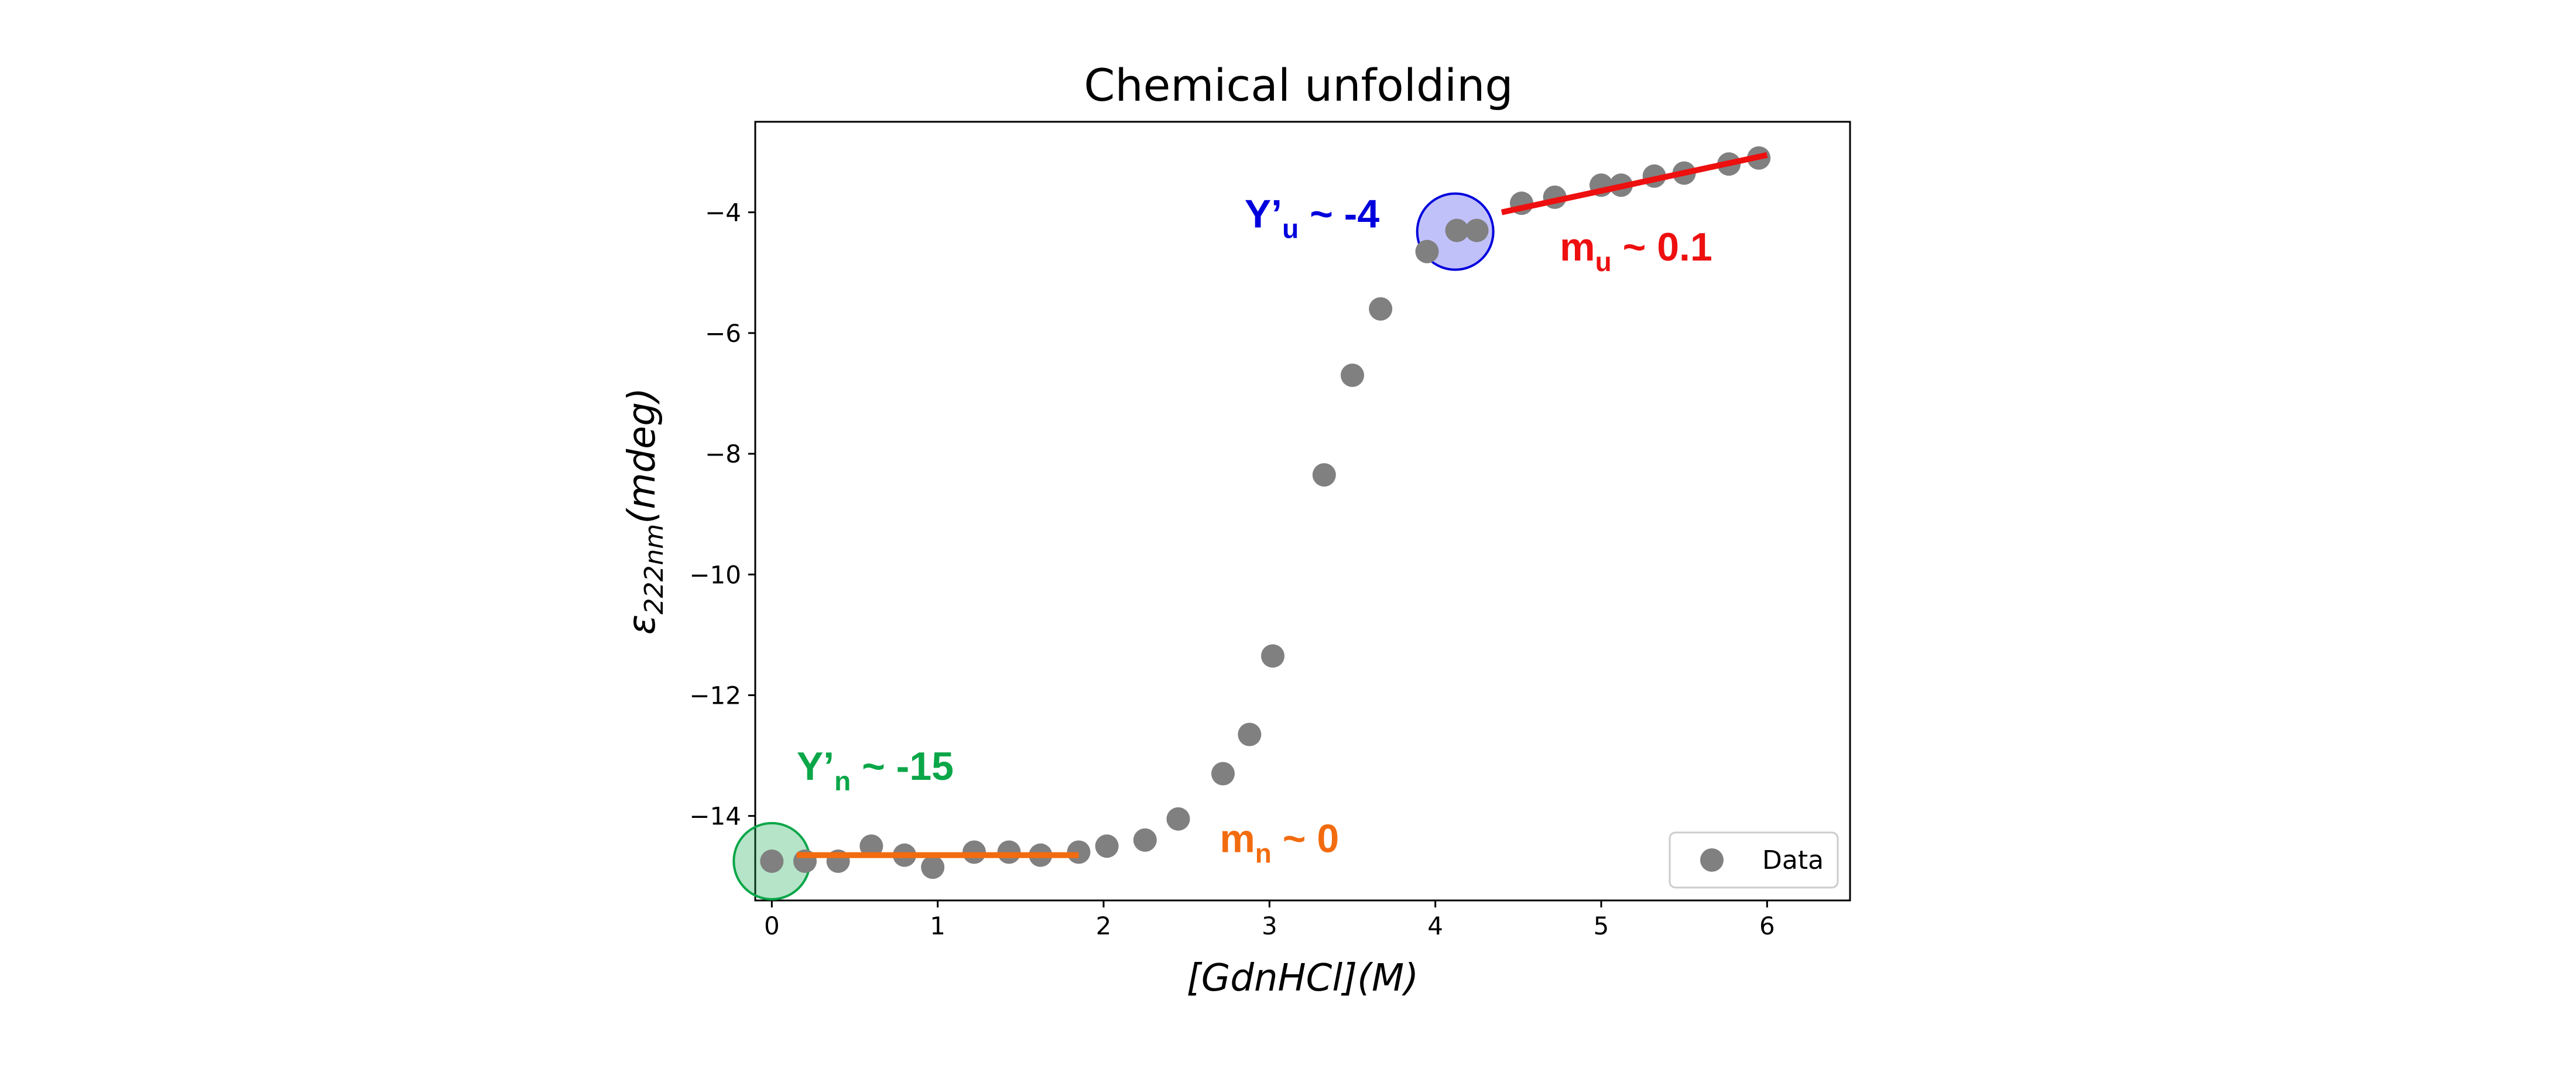  What do you see at coordinates (1269, 926) in the screenshot?
I see `x-tick-label: 3` at bounding box center [1269, 926].